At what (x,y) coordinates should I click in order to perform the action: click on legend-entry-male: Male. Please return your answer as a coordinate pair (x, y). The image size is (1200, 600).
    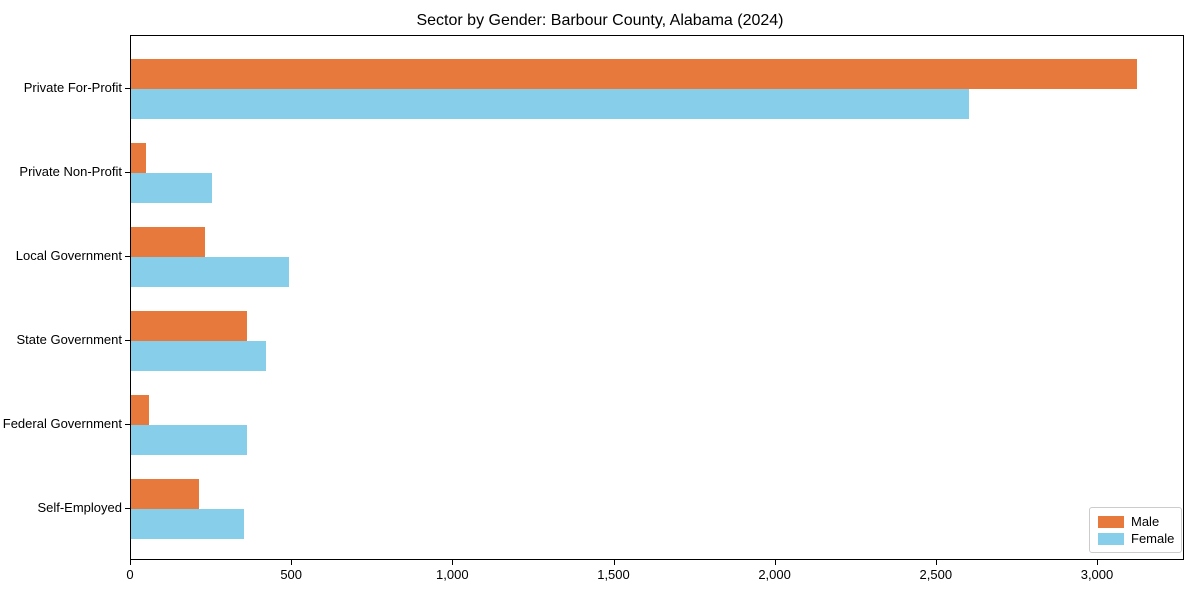
    Looking at the image, I should click on (1135, 521).